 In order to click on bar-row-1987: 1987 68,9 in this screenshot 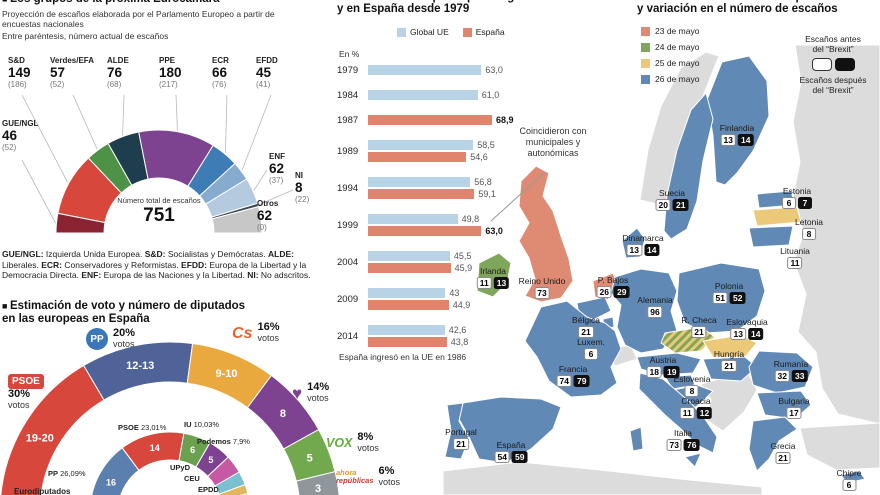, I will do `click(425, 120)`.